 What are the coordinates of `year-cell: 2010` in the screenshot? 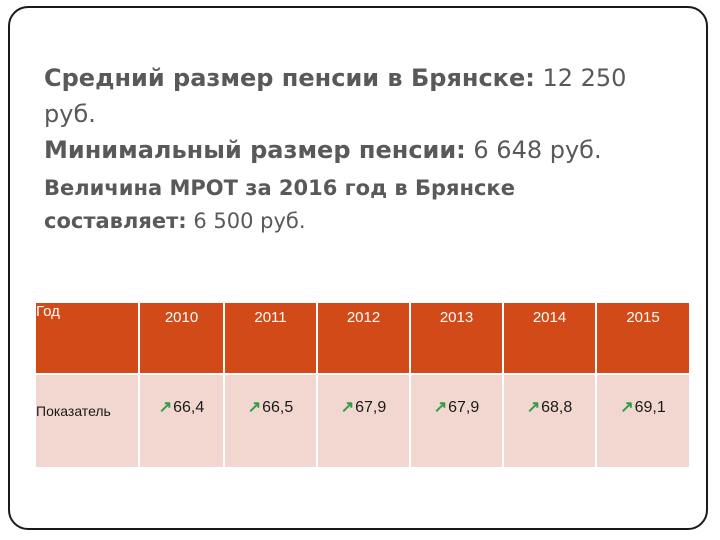 It's located at (182, 338).